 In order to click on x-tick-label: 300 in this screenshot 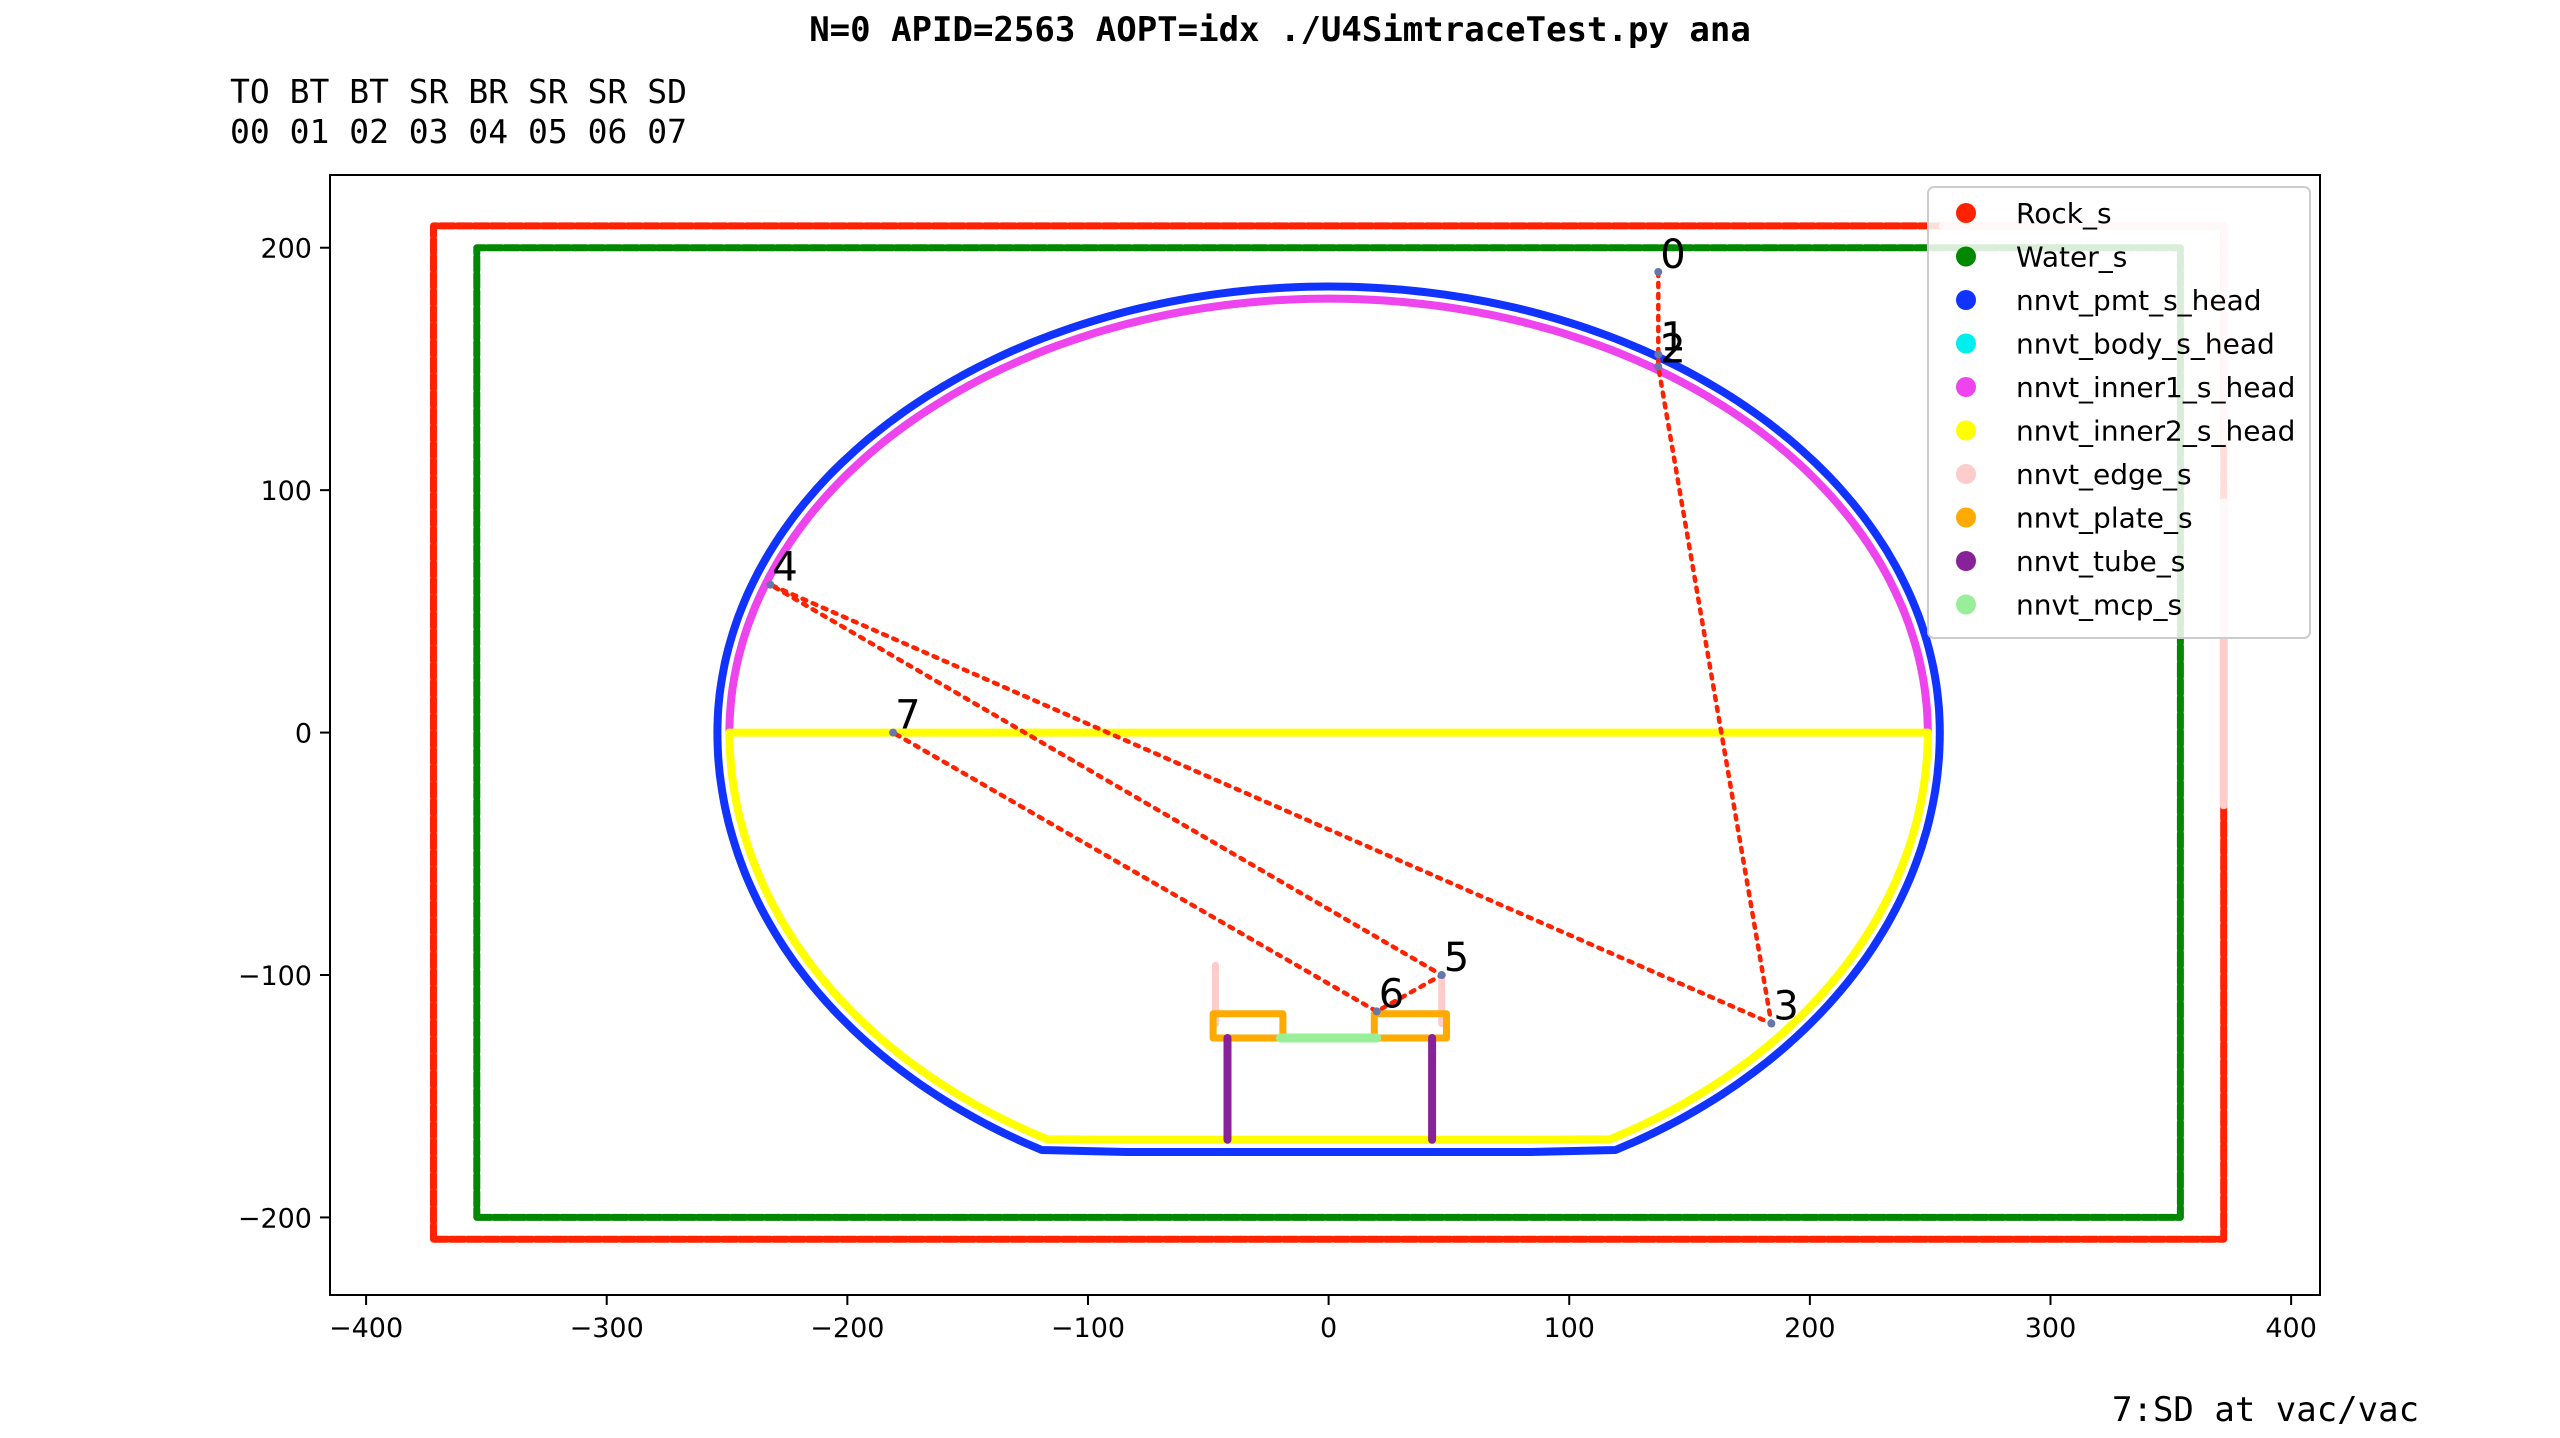, I will do `click(2051, 1328)`.